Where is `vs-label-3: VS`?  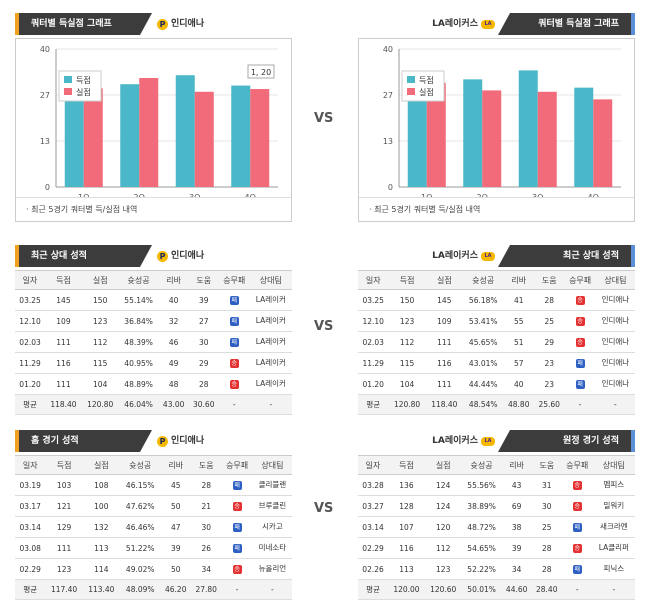
vs-label-3: VS is located at coordinates (324, 508).